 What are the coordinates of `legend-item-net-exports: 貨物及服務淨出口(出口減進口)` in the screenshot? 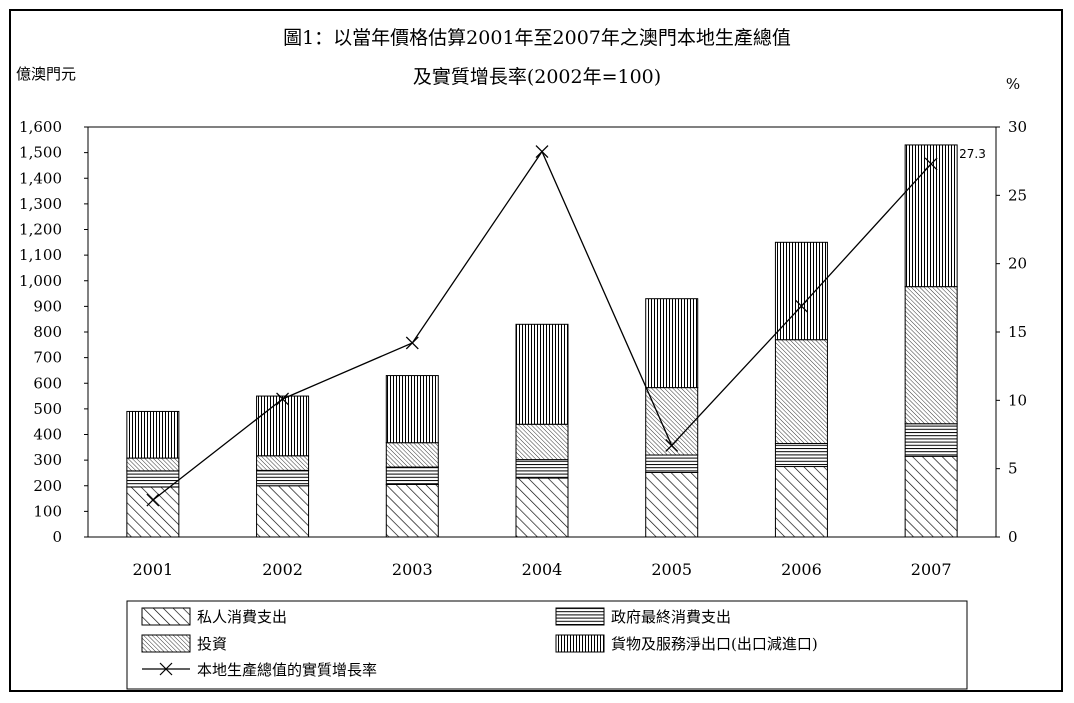 It's located at (686, 643).